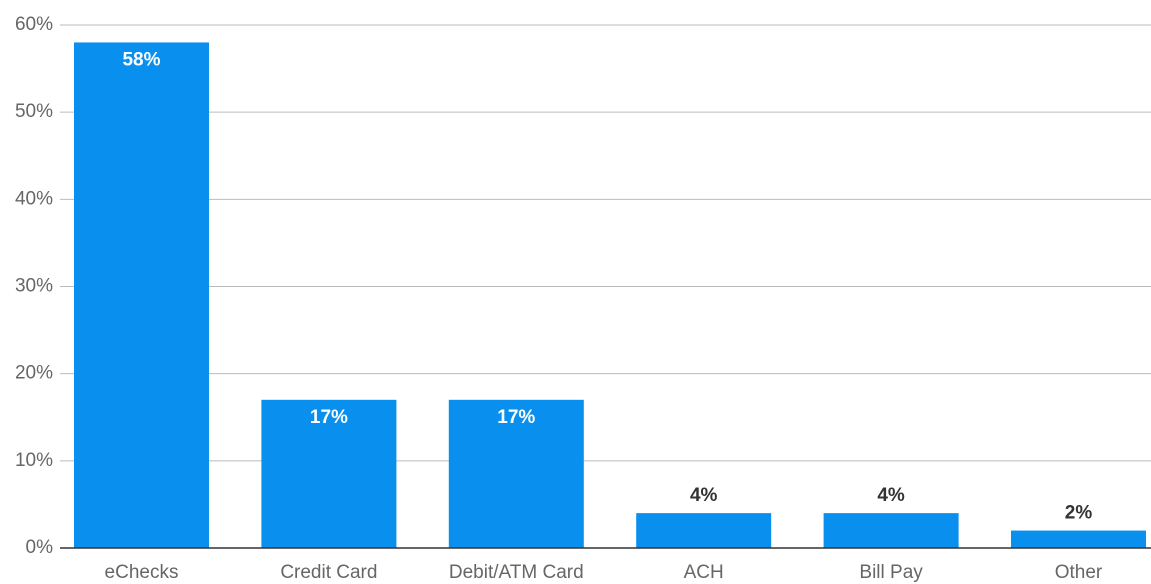 Image resolution: width=1151 pixels, height=584 pixels. Describe the element at coordinates (516, 572) in the screenshot. I see `x-tick-label: Debit/ATM Card` at that location.